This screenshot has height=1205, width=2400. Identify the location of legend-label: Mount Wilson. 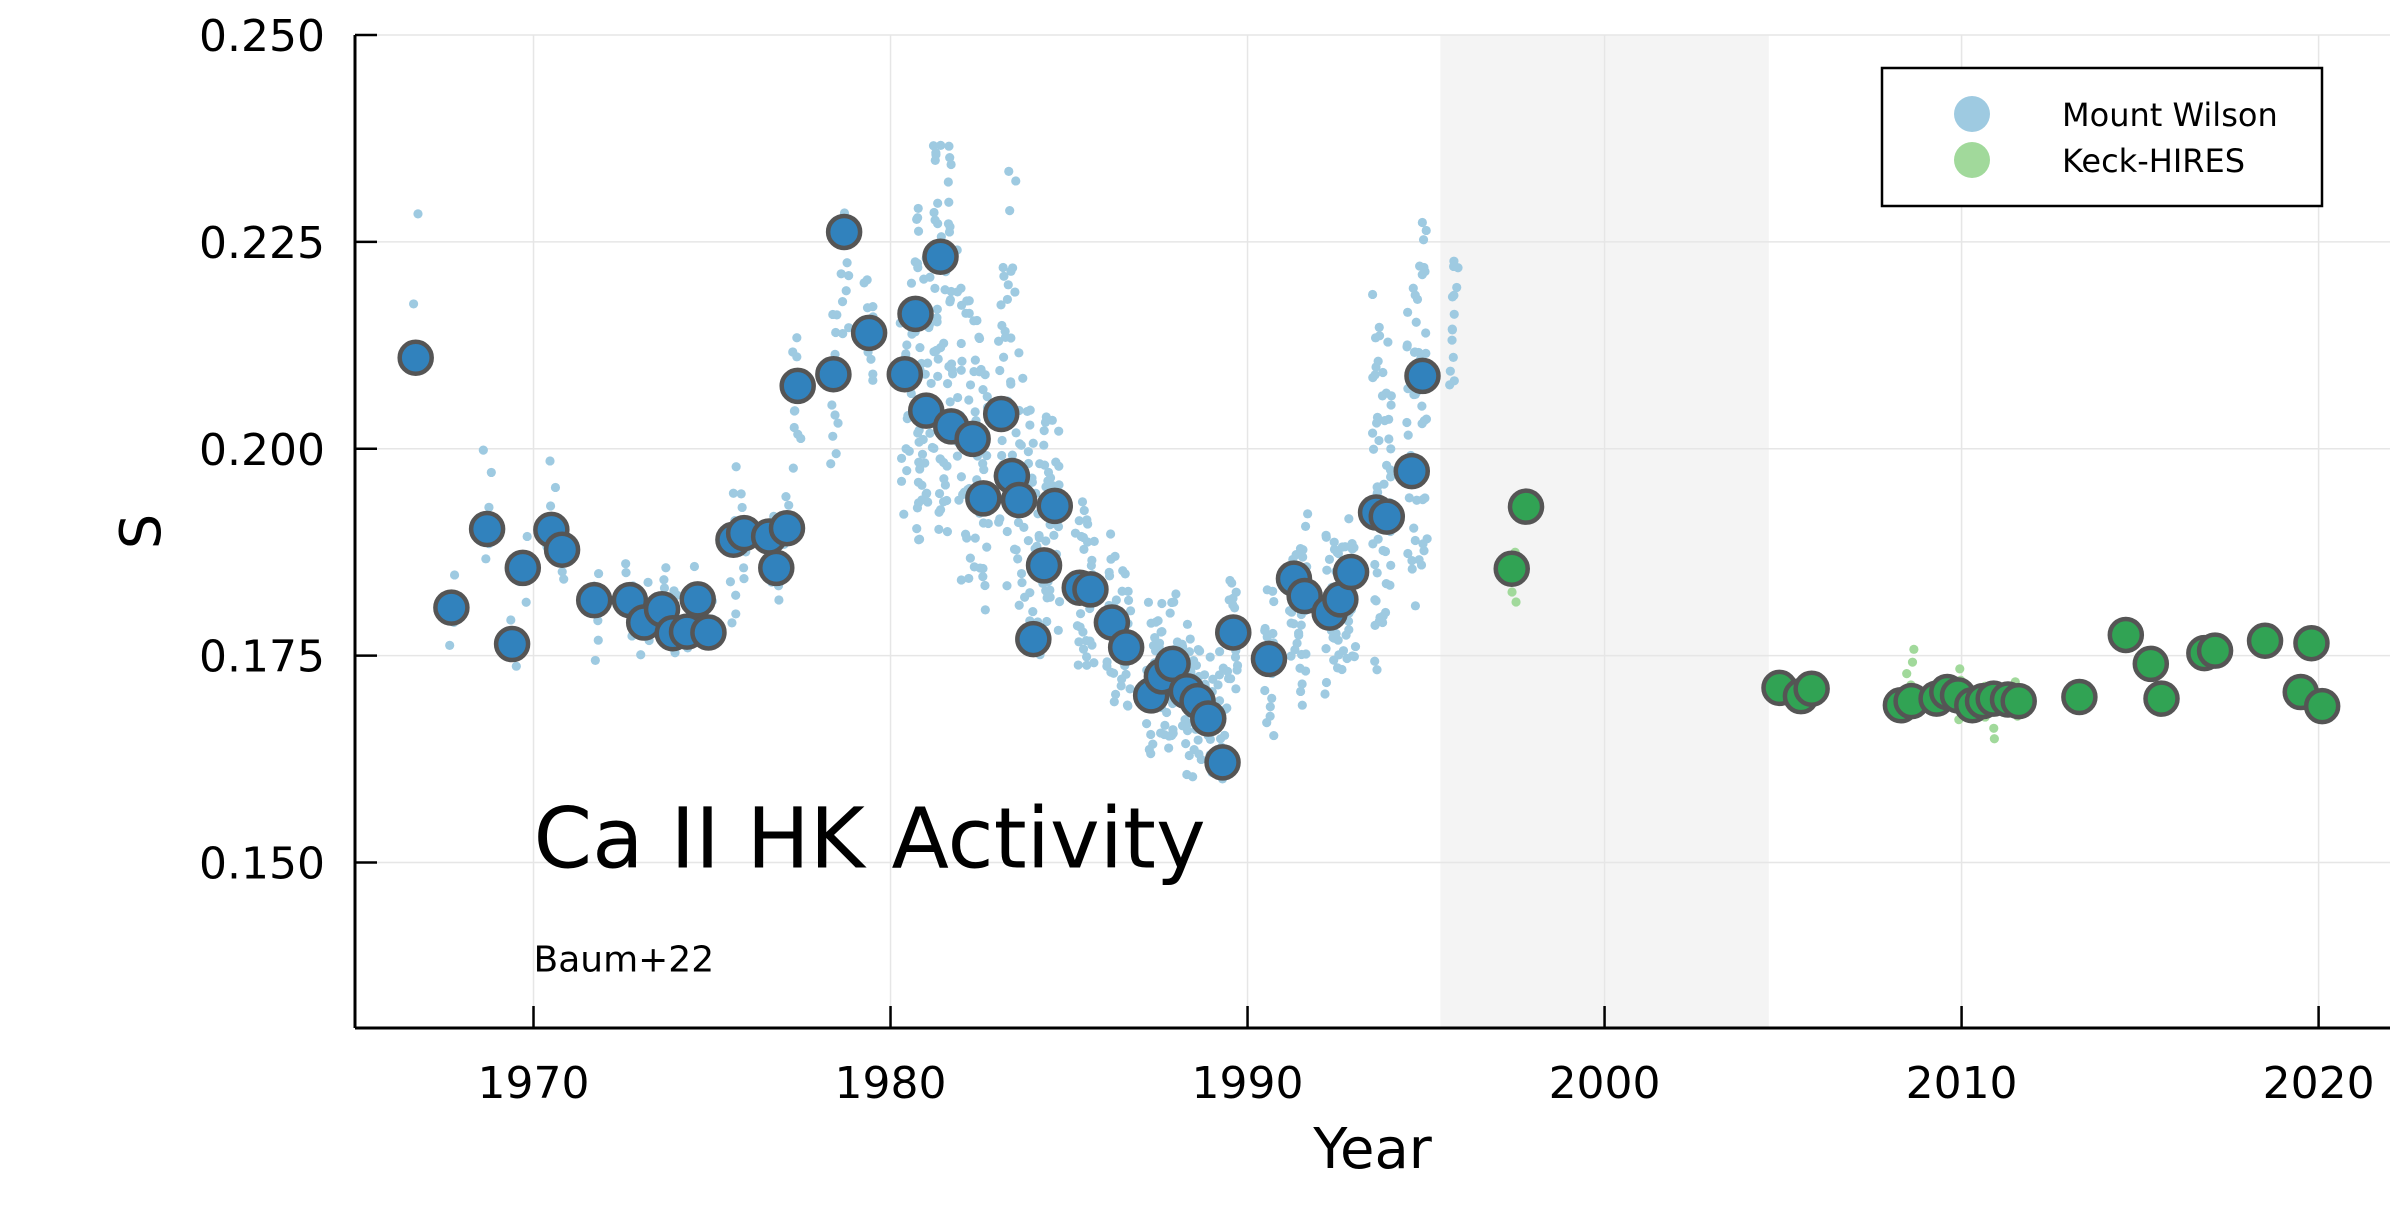
(2170, 115).